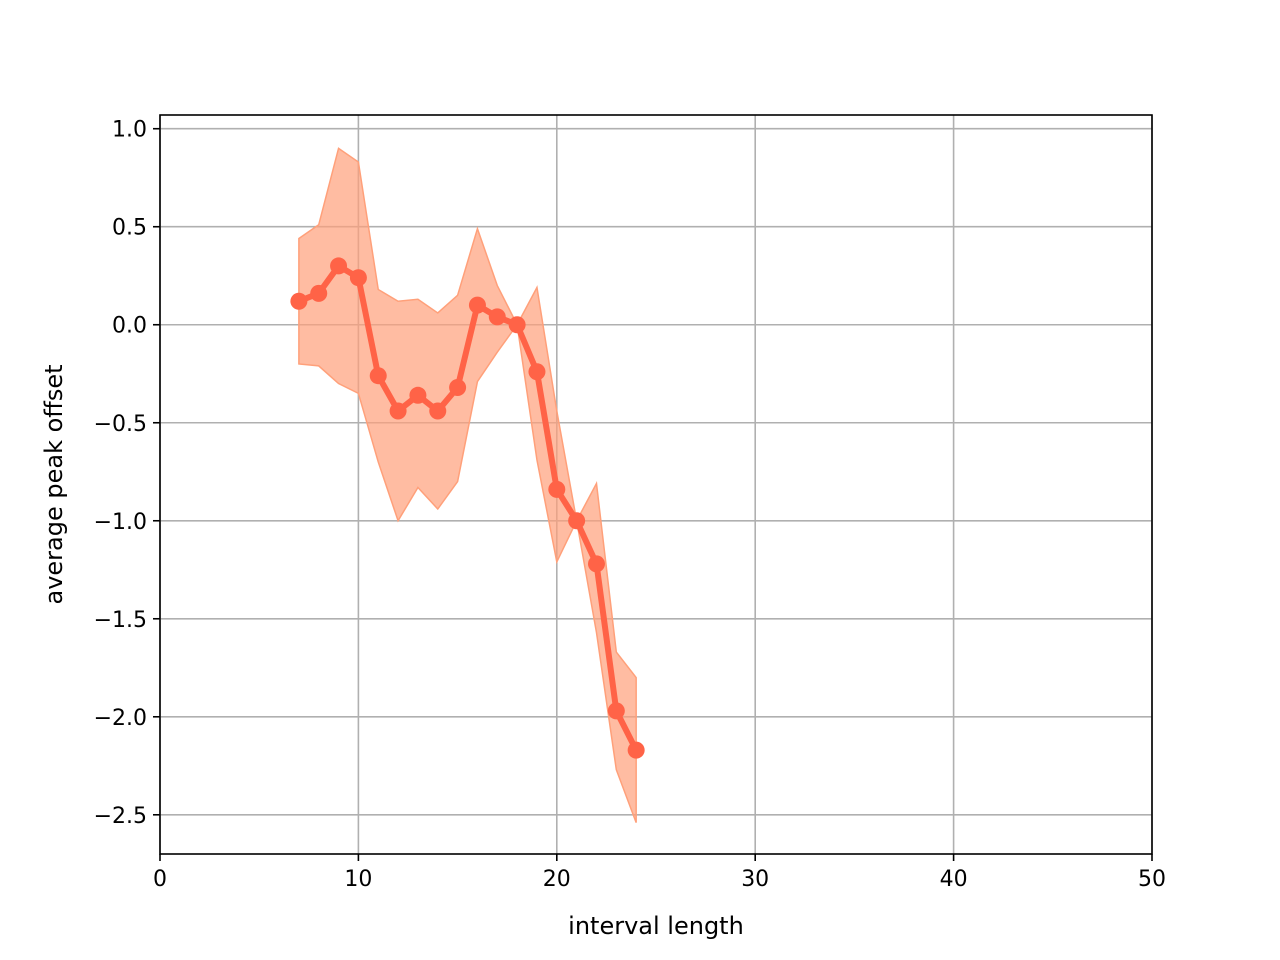  What do you see at coordinates (557, 879) in the screenshot?
I see `x-tick-label: 20` at bounding box center [557, 879].